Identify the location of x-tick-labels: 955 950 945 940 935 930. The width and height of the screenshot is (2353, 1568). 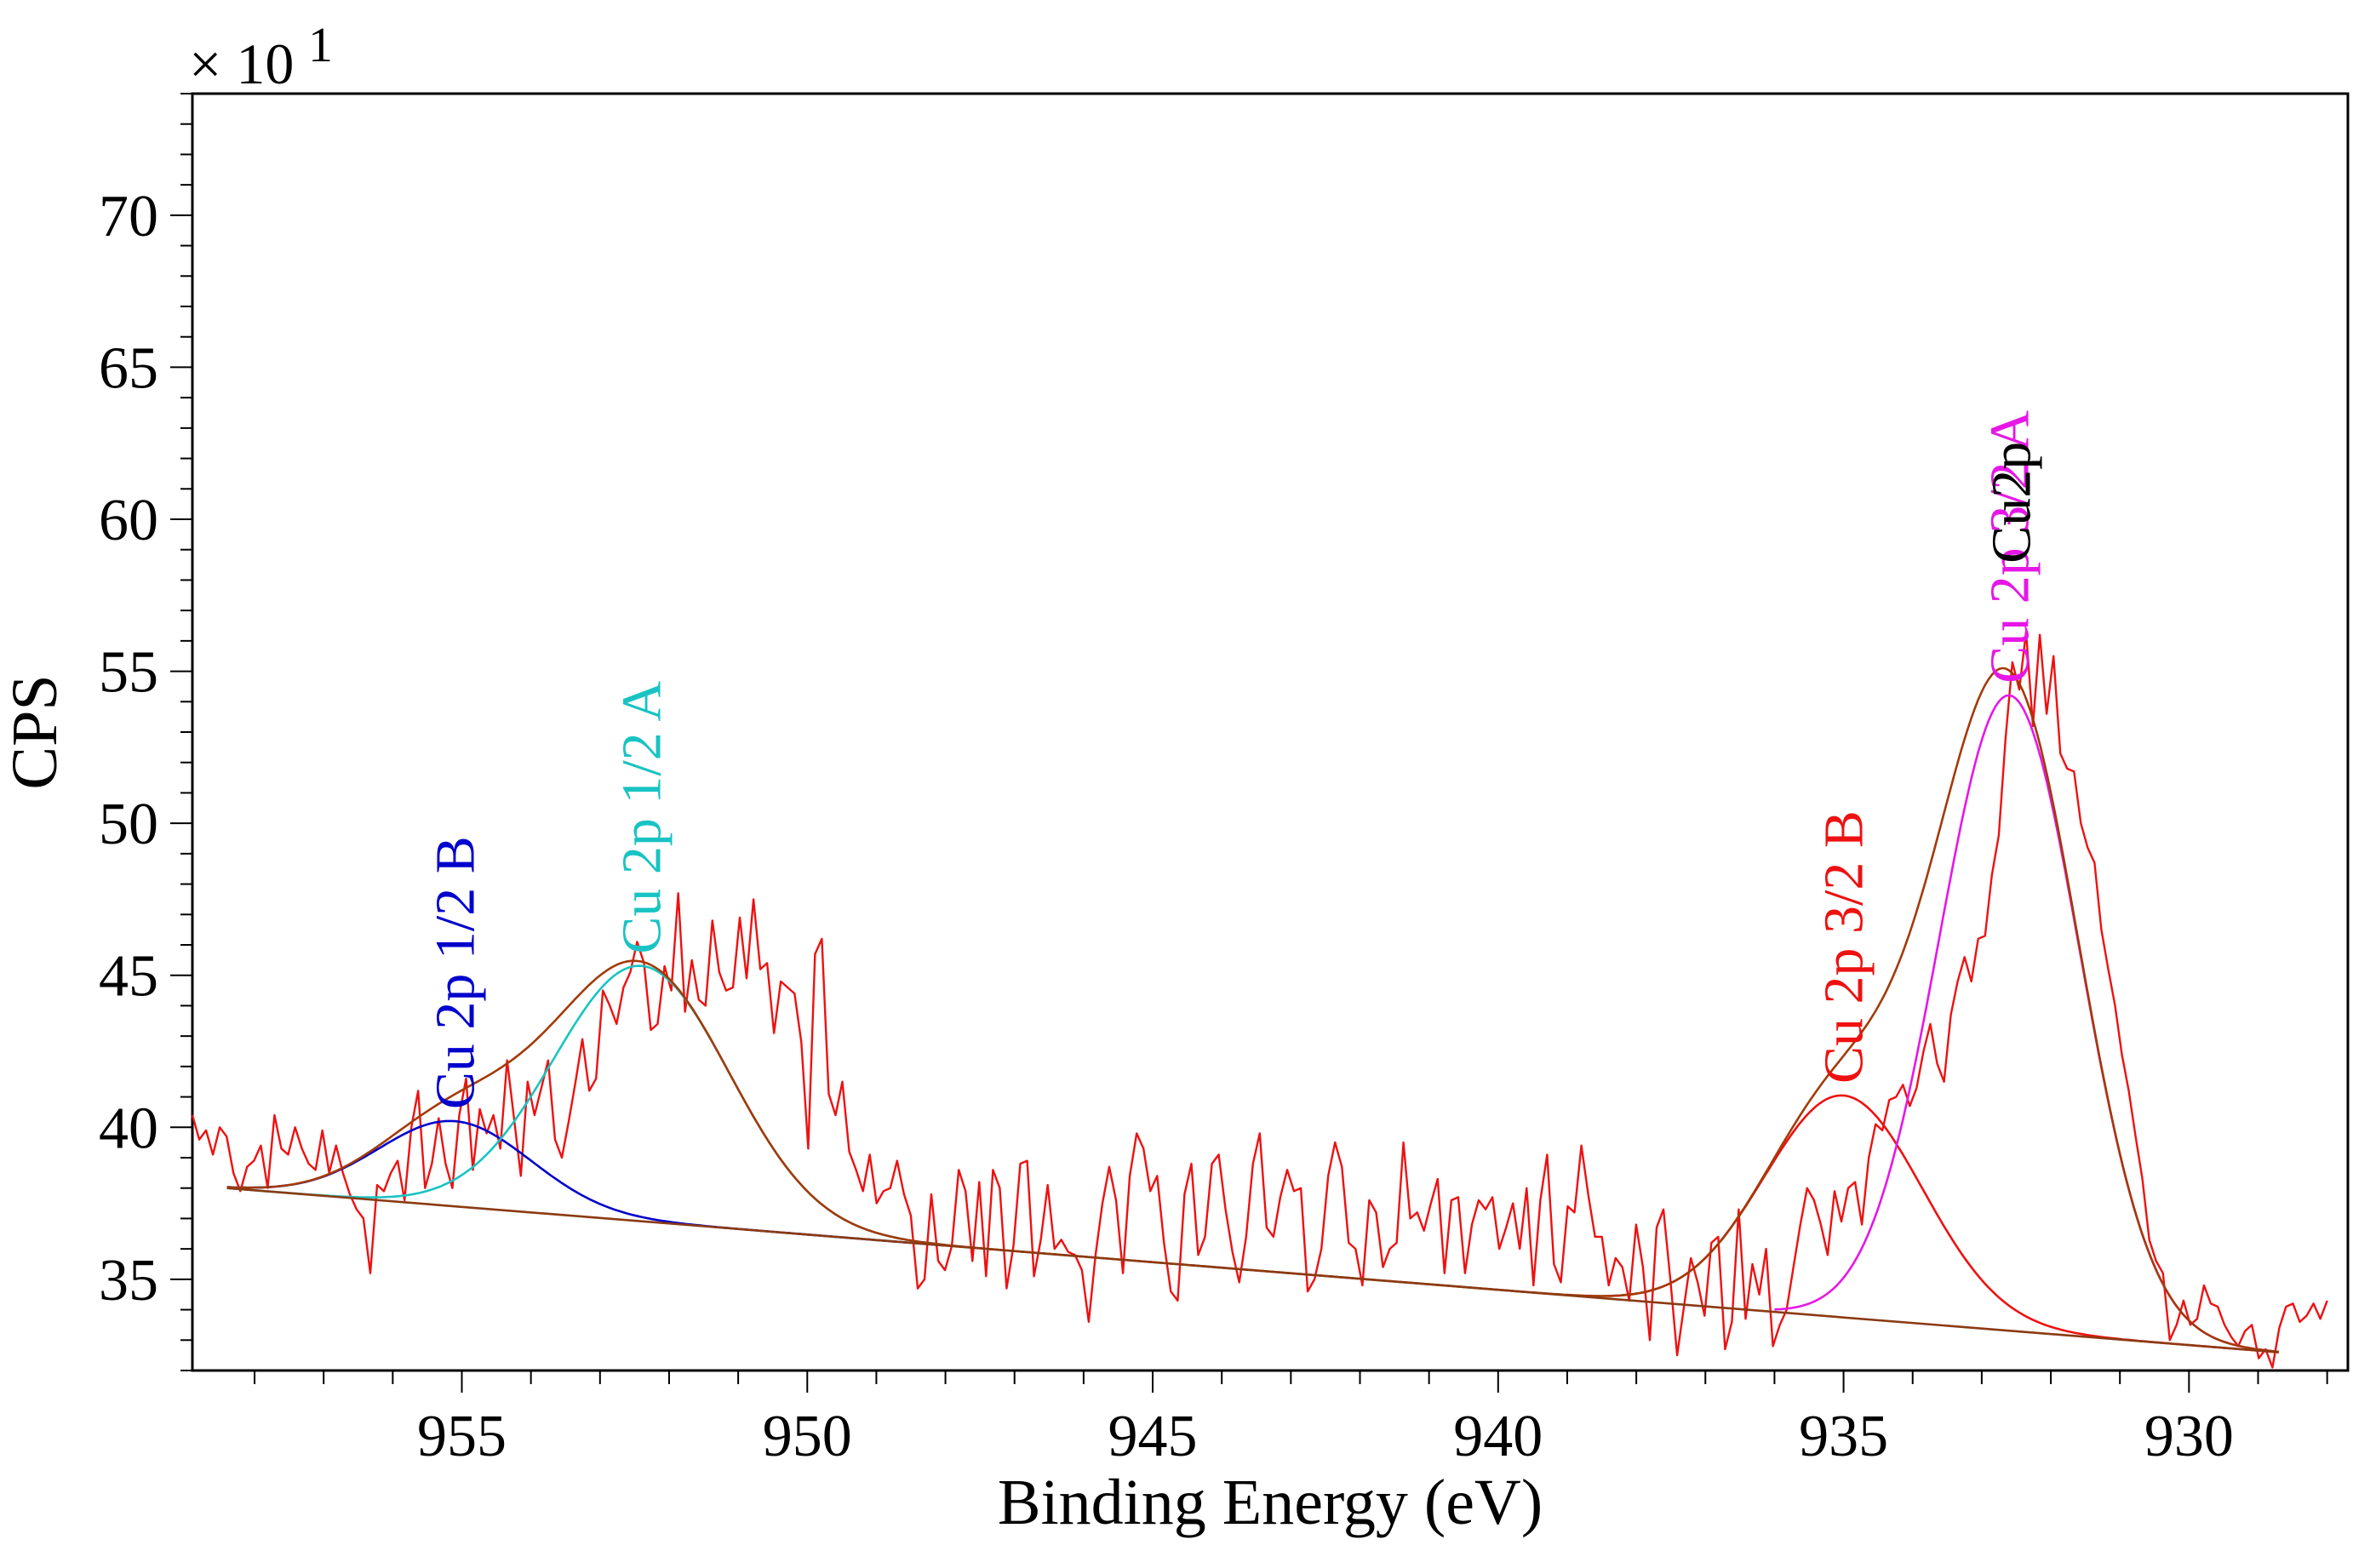
(1325, 1437).